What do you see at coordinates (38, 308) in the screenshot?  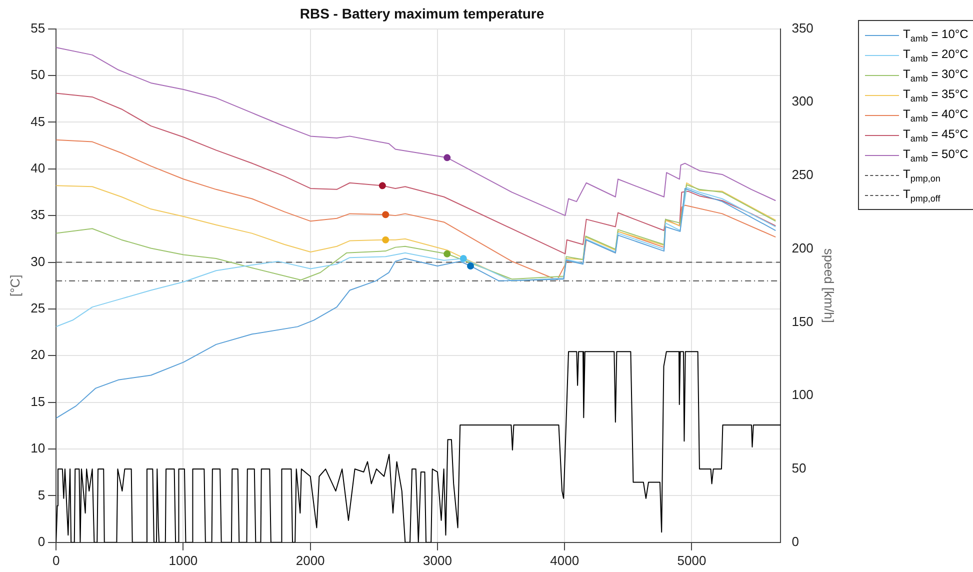 I see `y-tick-label: 25` at bounding box center [38, 308].